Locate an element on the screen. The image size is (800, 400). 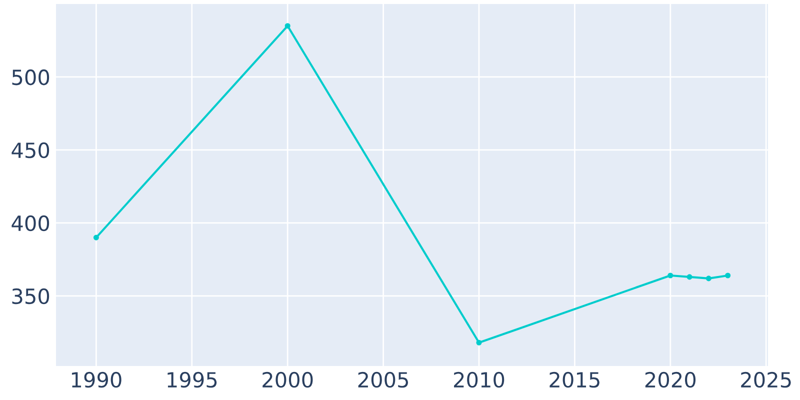
y-tick-label: 500 is located at coordinates (31, 77).